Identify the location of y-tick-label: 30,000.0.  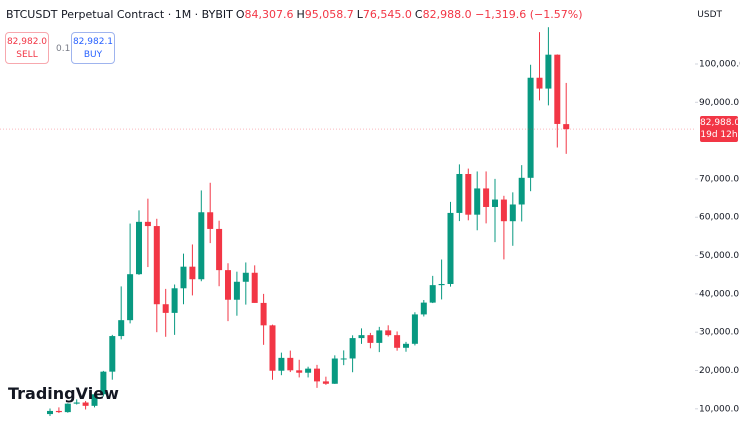
(719, 333).